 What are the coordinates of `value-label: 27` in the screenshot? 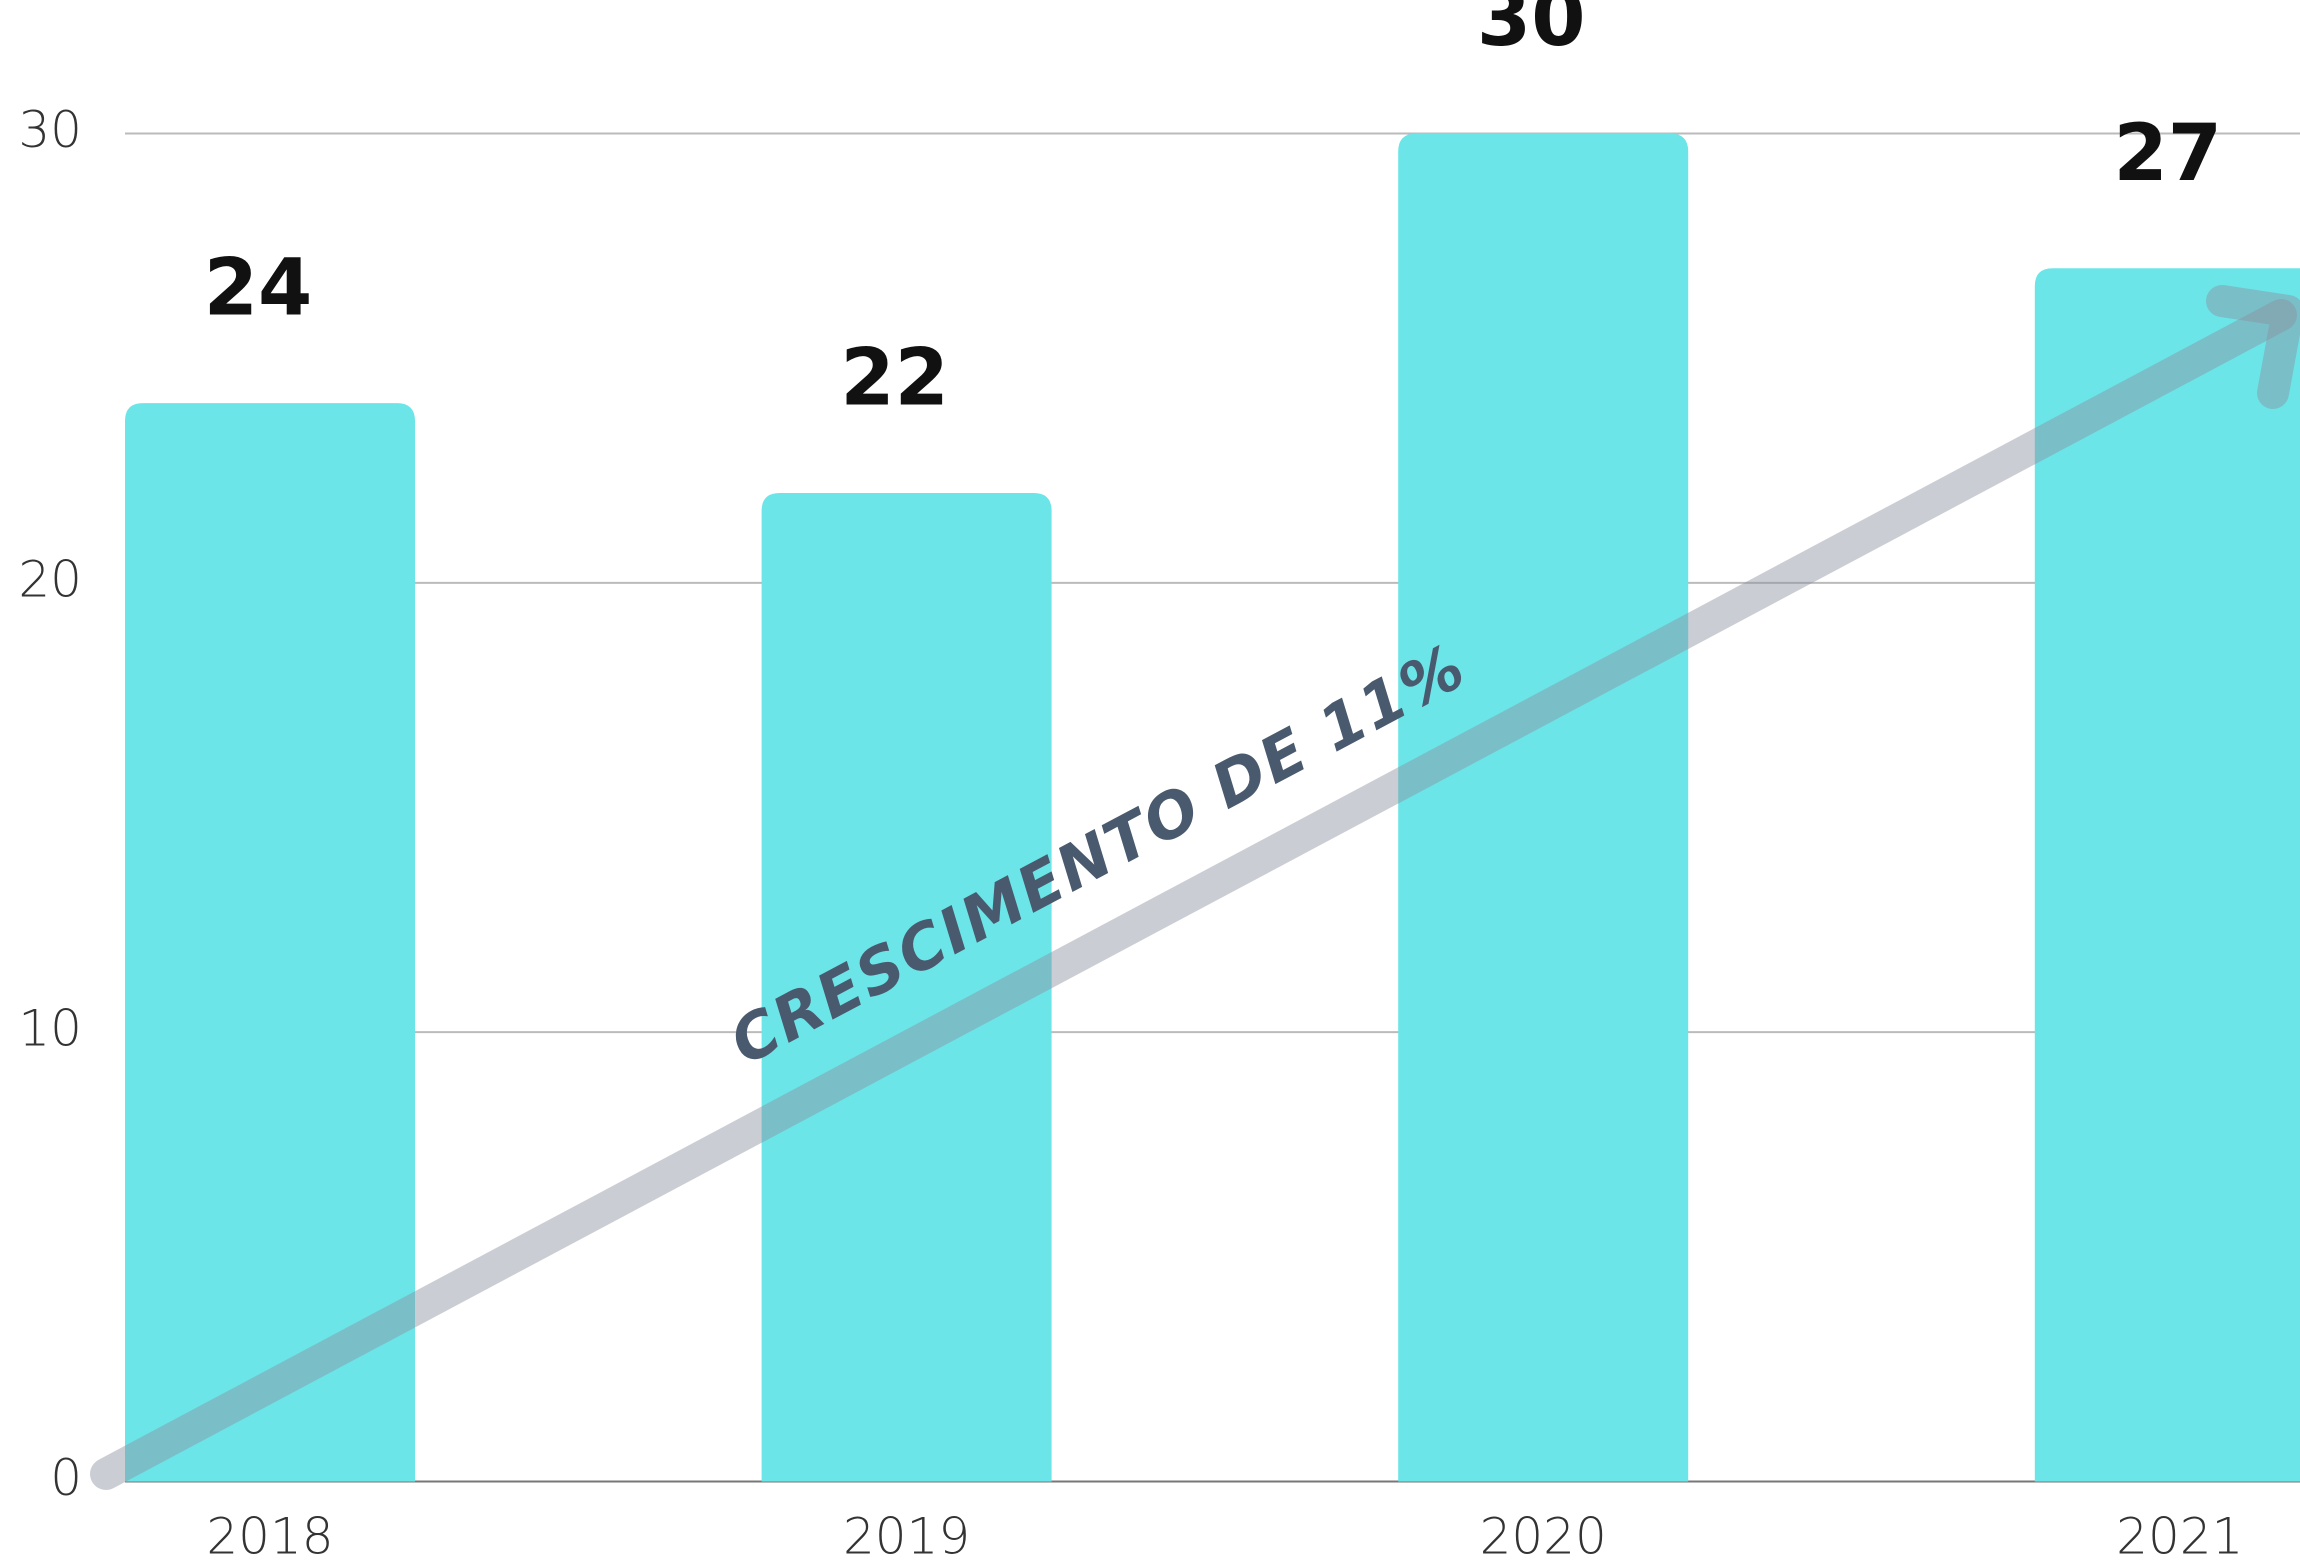 It's located at (2168, 154).